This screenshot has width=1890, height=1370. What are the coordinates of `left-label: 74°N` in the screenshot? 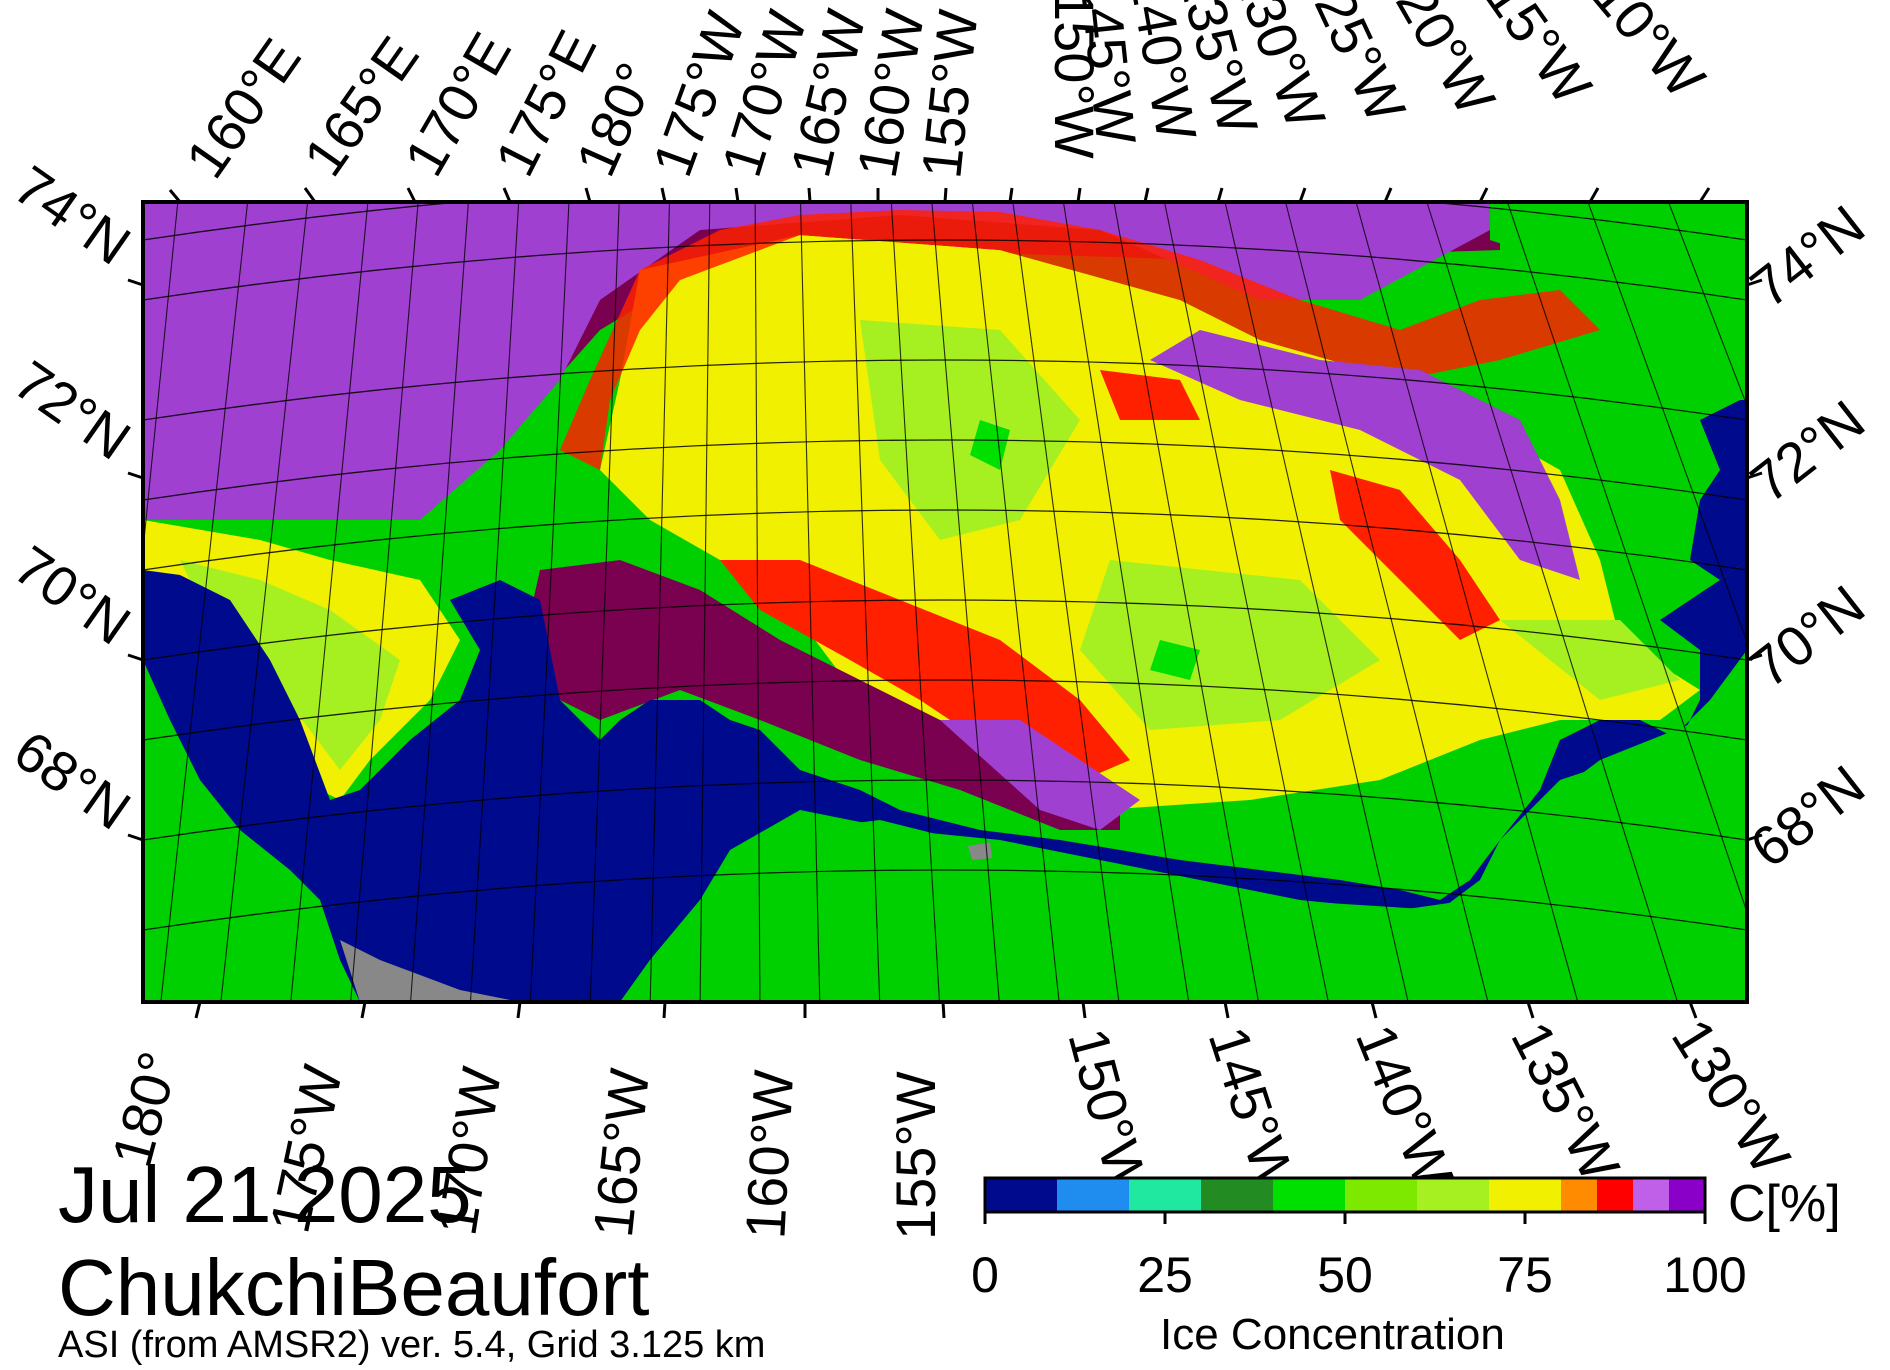 It's located at (72, 214).